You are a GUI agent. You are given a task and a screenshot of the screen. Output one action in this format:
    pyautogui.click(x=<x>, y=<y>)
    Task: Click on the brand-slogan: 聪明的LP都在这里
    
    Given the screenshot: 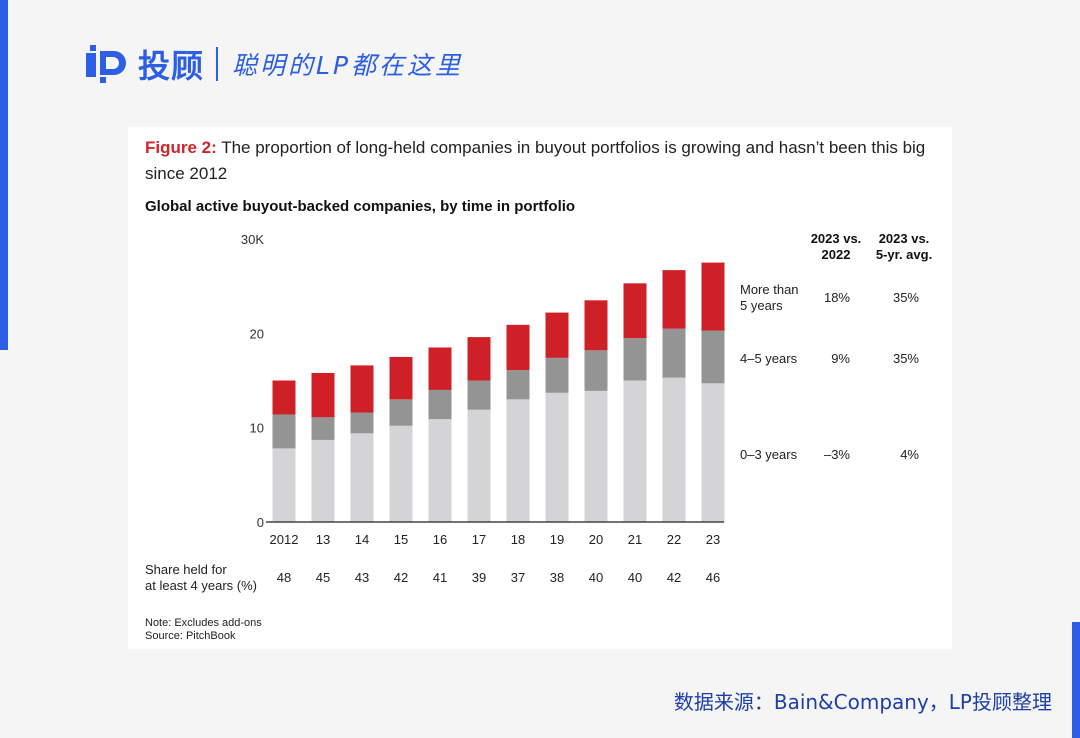 What is the action you would take?
    pyautogui.click(x=348, y=65)
    